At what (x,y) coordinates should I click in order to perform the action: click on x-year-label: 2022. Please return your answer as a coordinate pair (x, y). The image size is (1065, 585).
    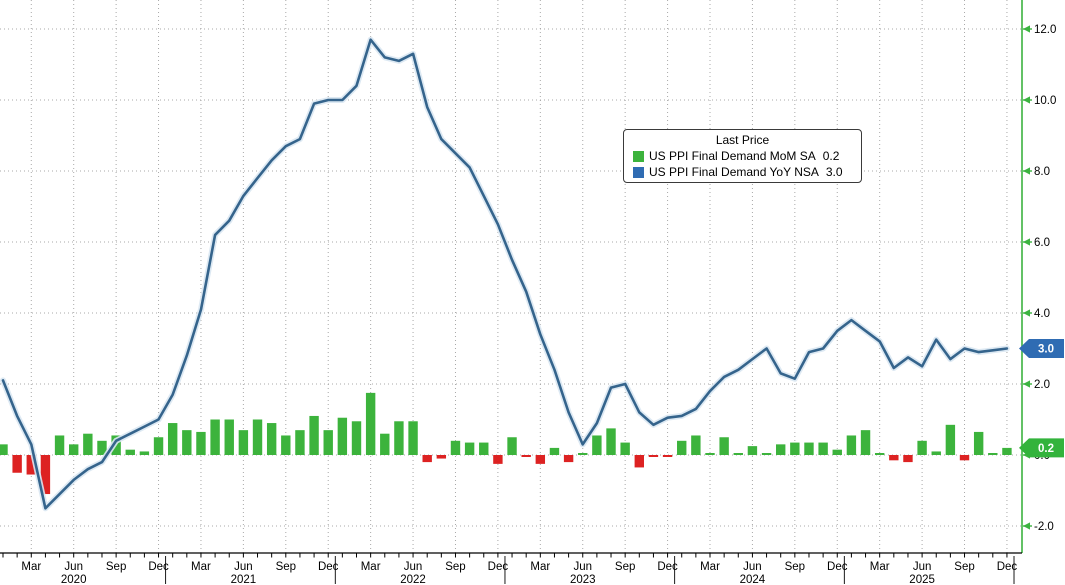
    Looking at the image, I should click on (413, 579).